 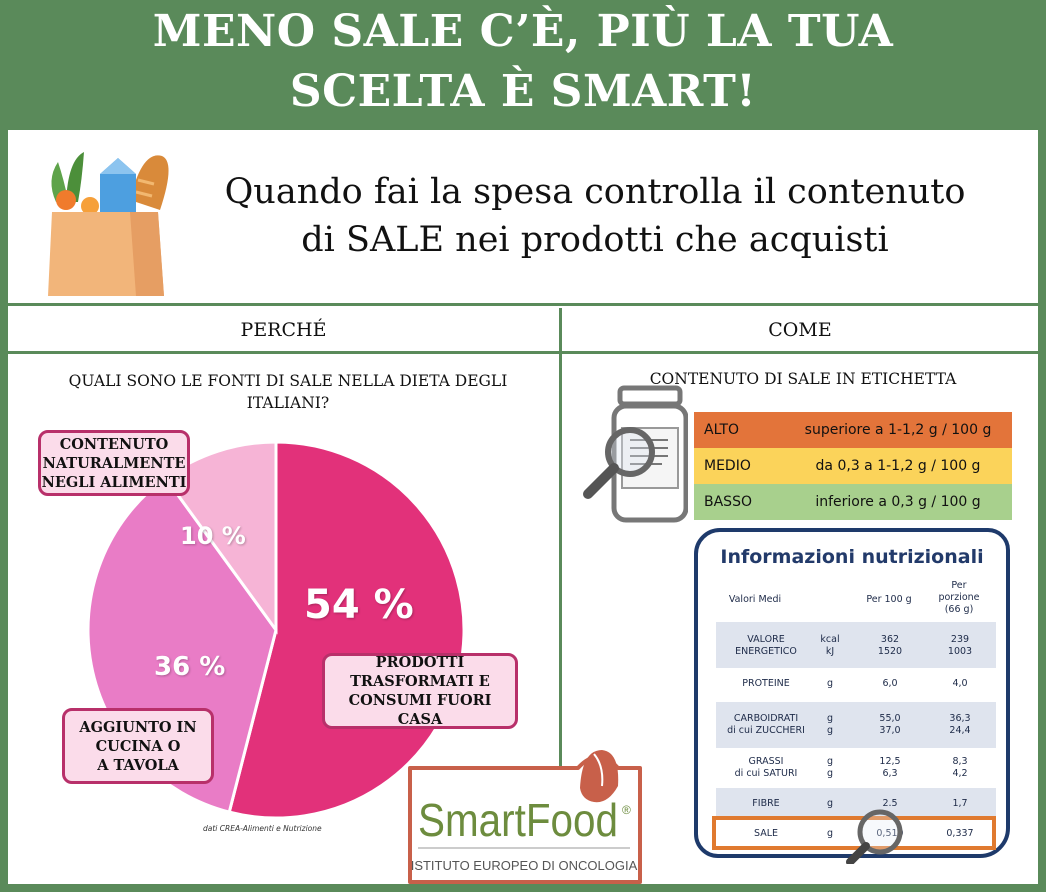 I want to click on callout-added-line1: AGGIUNTO IN, so click(x=138, y=727).